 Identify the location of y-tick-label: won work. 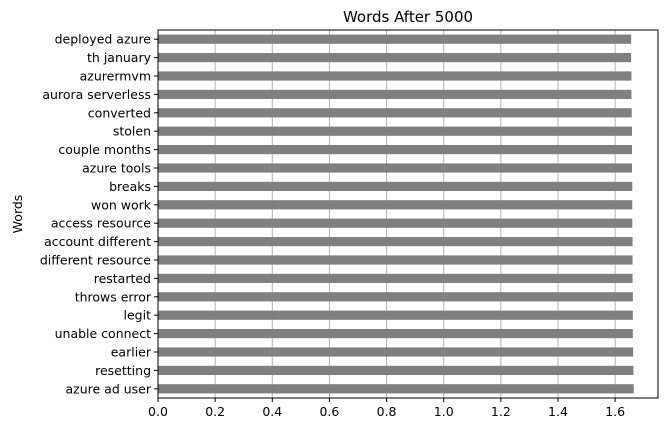
(121, 204).